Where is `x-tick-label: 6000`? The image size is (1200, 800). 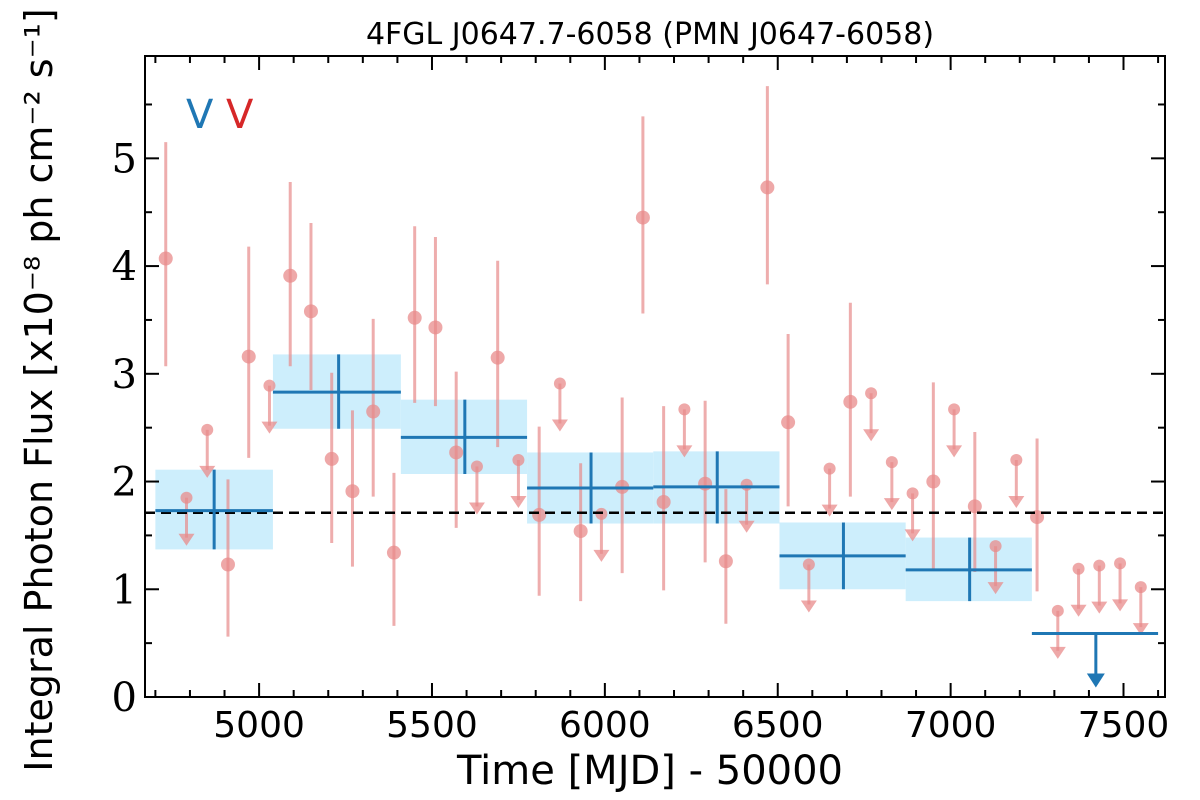 x-tick-label: 6000 is located at coordinates (605, 725).